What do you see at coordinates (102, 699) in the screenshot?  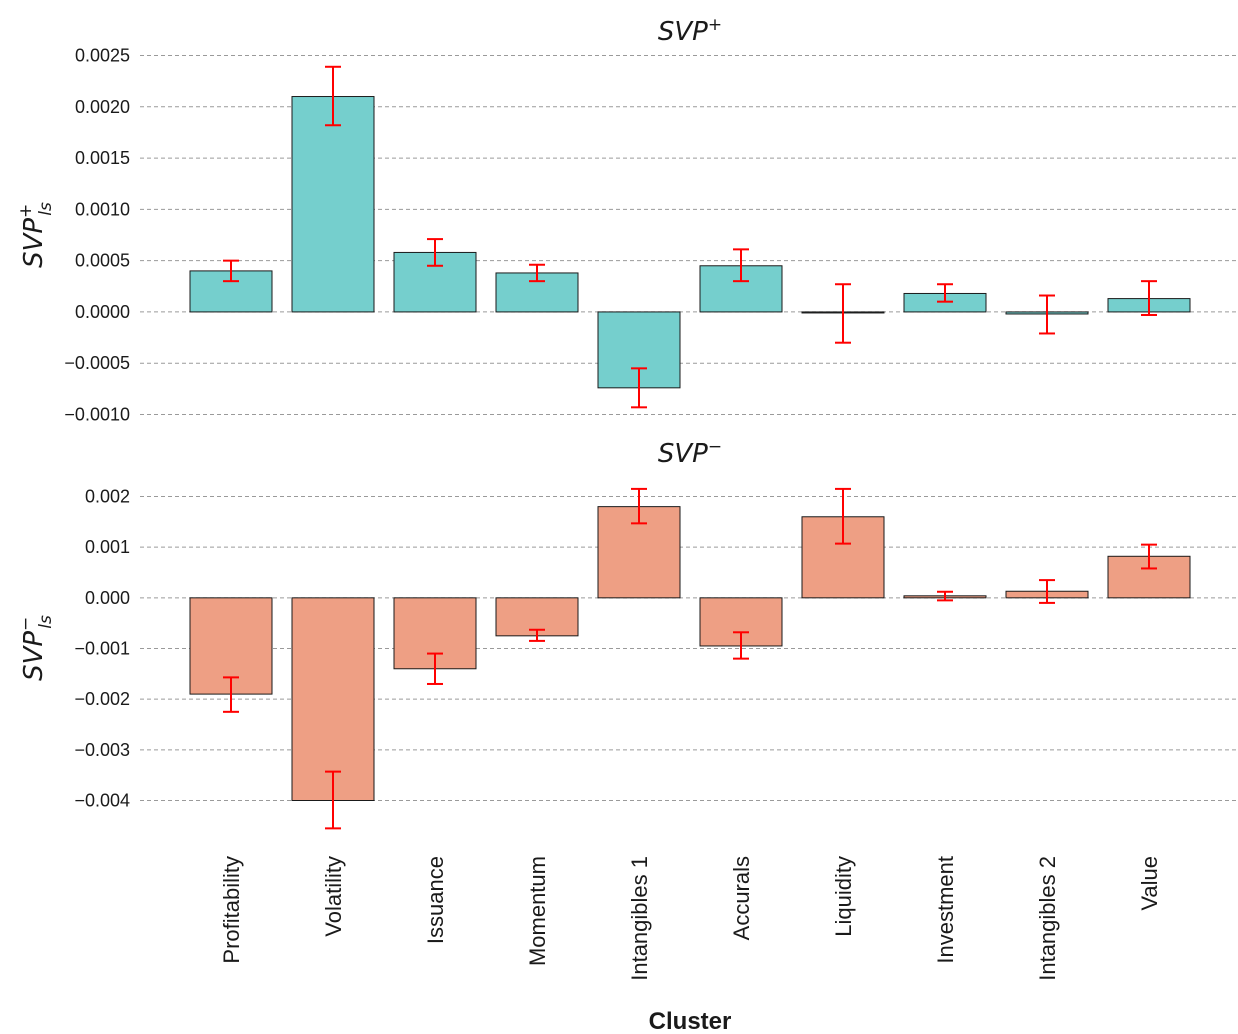 I see `y-tick-label: −0.002` at bounding box center [102, 699].